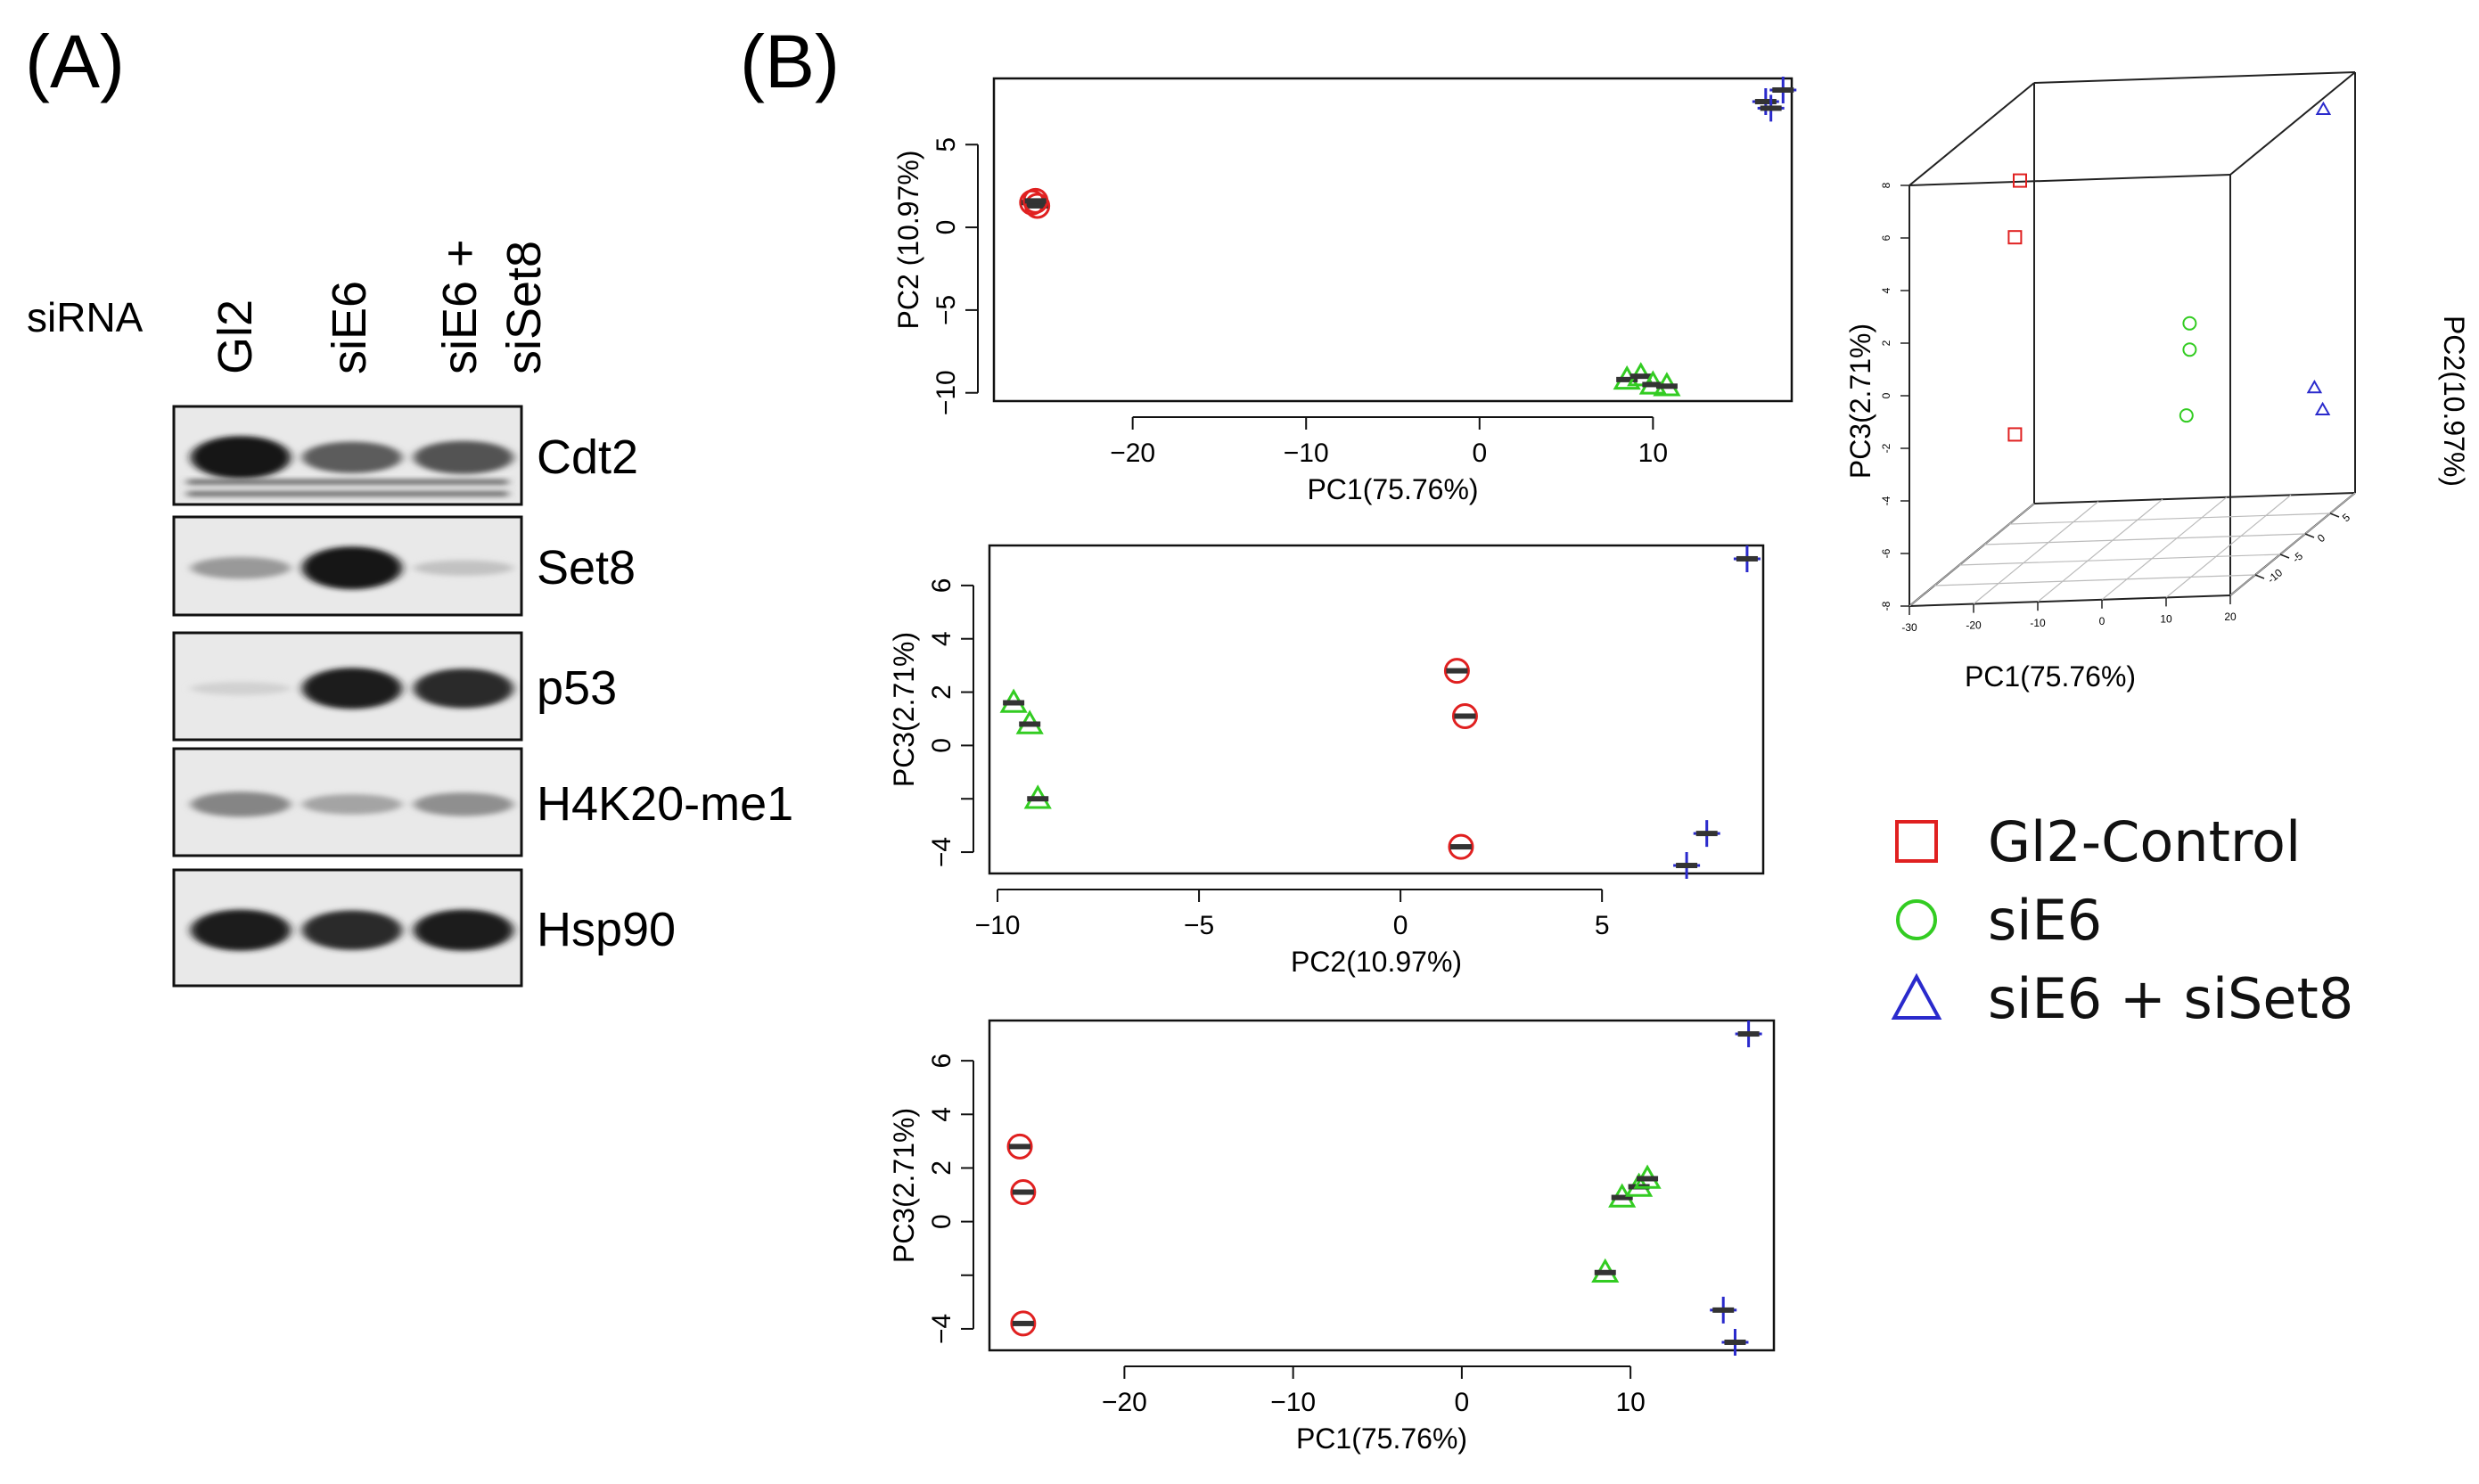 This screenshot has height=1484, width=2479. Describe the element at coordinates (1886, 237) in the screenshot. I see `z-tick-label: 6` at that location.